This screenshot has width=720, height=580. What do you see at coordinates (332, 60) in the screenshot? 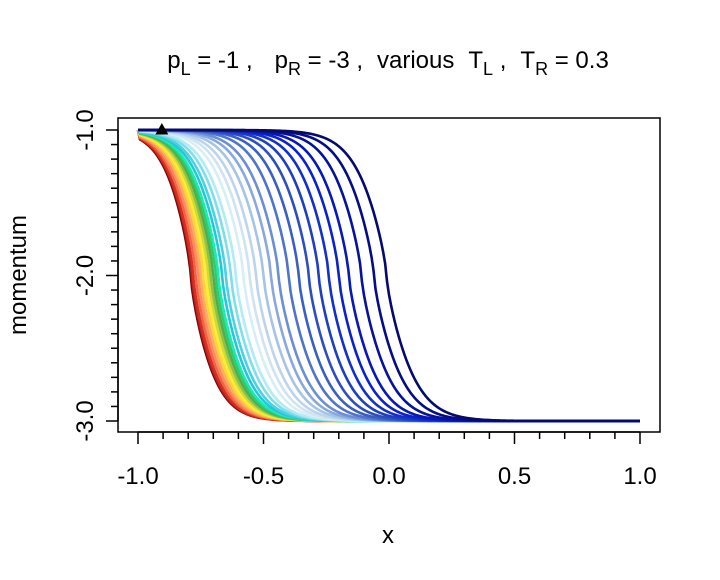
I see `title-p-right-value: = -3 ,` at bounding box center [332, 60].